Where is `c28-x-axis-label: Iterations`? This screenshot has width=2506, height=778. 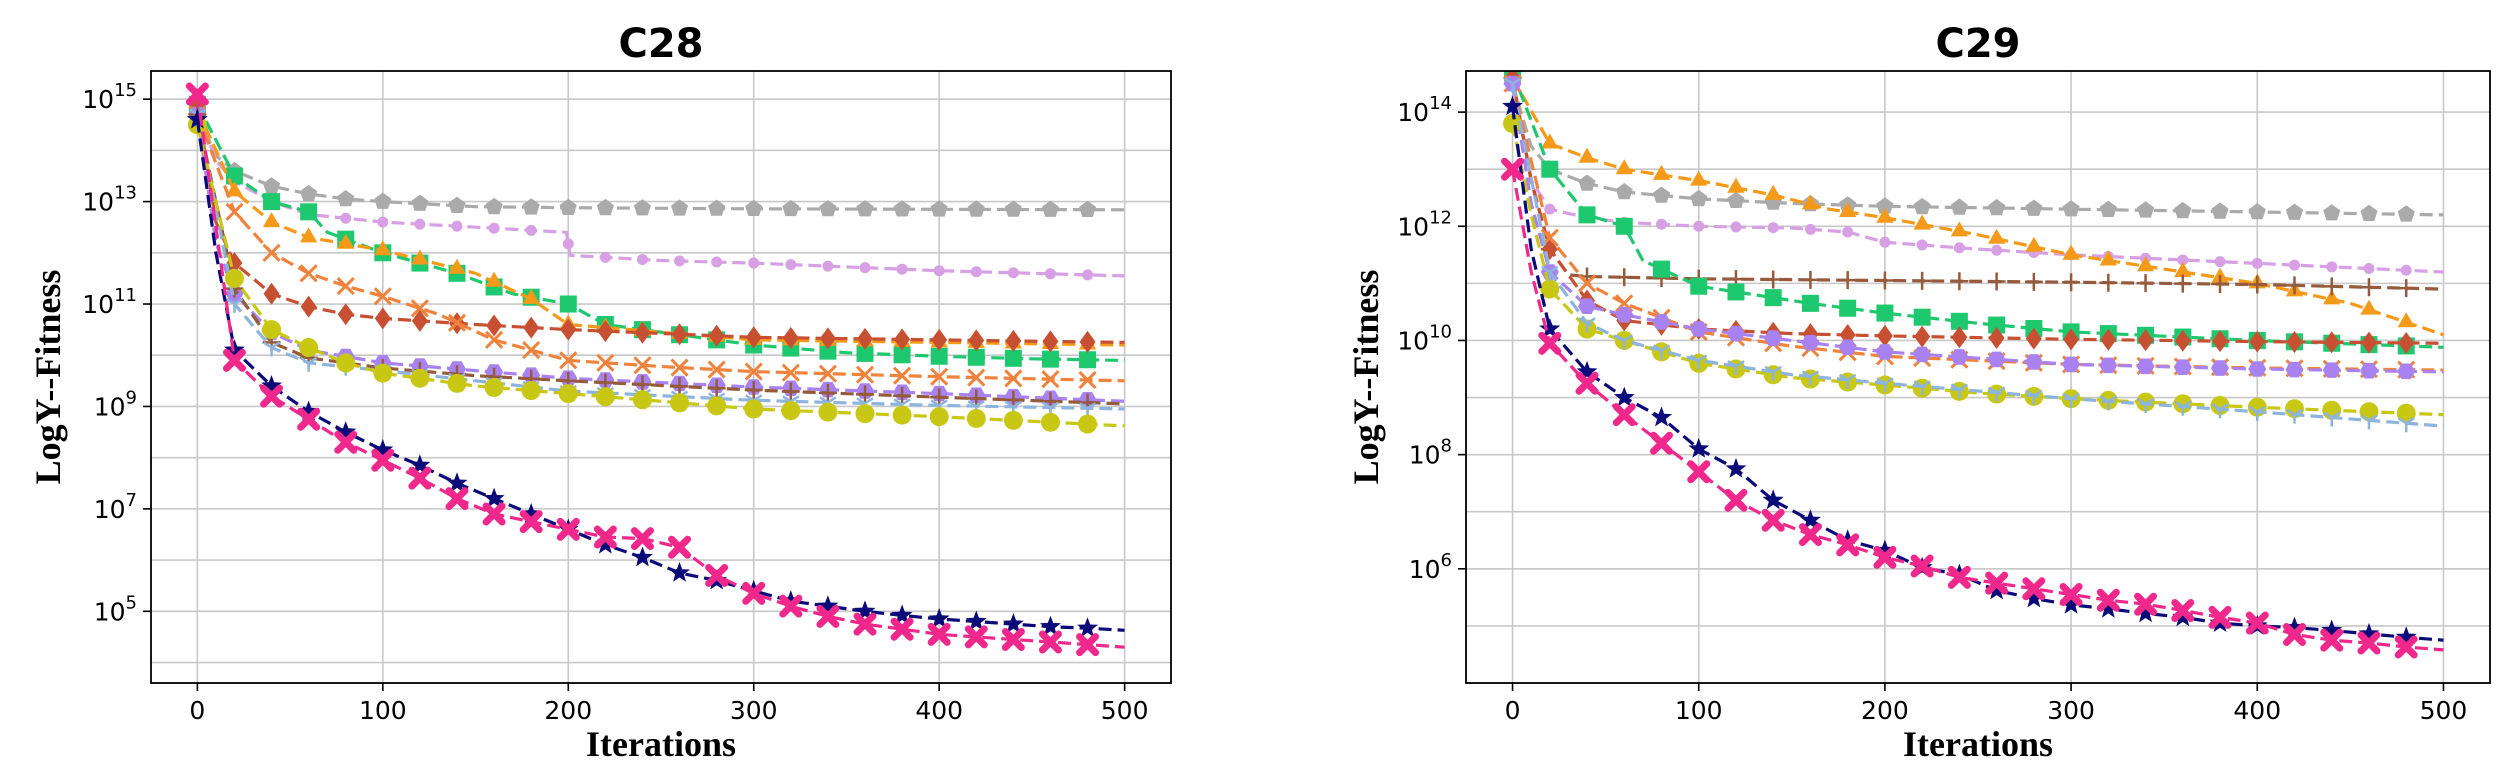
c28-x-axis-label: Iterations is located at coordinates (661, 744).